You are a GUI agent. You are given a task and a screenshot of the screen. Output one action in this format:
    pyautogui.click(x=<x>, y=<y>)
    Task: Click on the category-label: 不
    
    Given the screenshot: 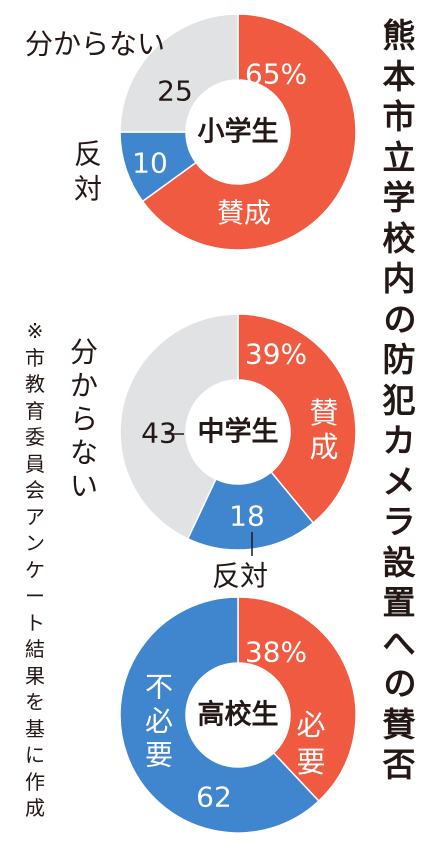 What is the action you would take?
    pyautogui.click(x=159, y=687)
    